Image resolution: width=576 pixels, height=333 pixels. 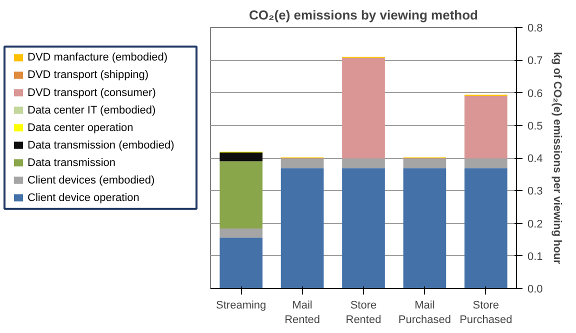 I want to click on y-tick-label: 0.6, so click(x=535, y=94).